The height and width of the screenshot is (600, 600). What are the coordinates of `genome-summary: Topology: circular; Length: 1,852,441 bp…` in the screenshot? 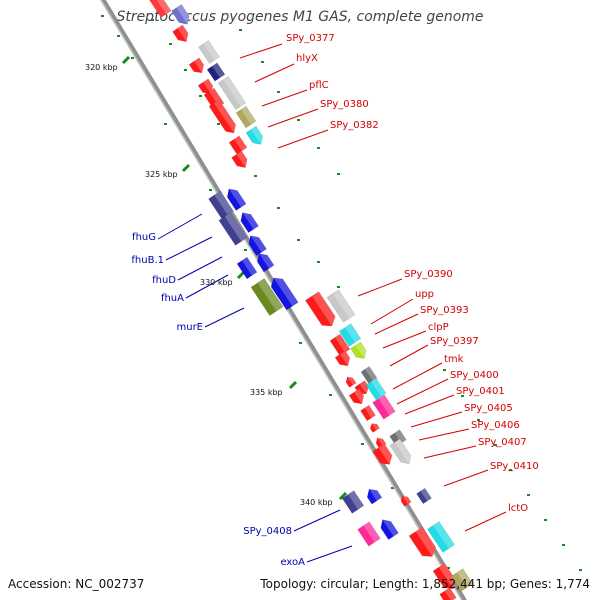 It's located at (425, 584).